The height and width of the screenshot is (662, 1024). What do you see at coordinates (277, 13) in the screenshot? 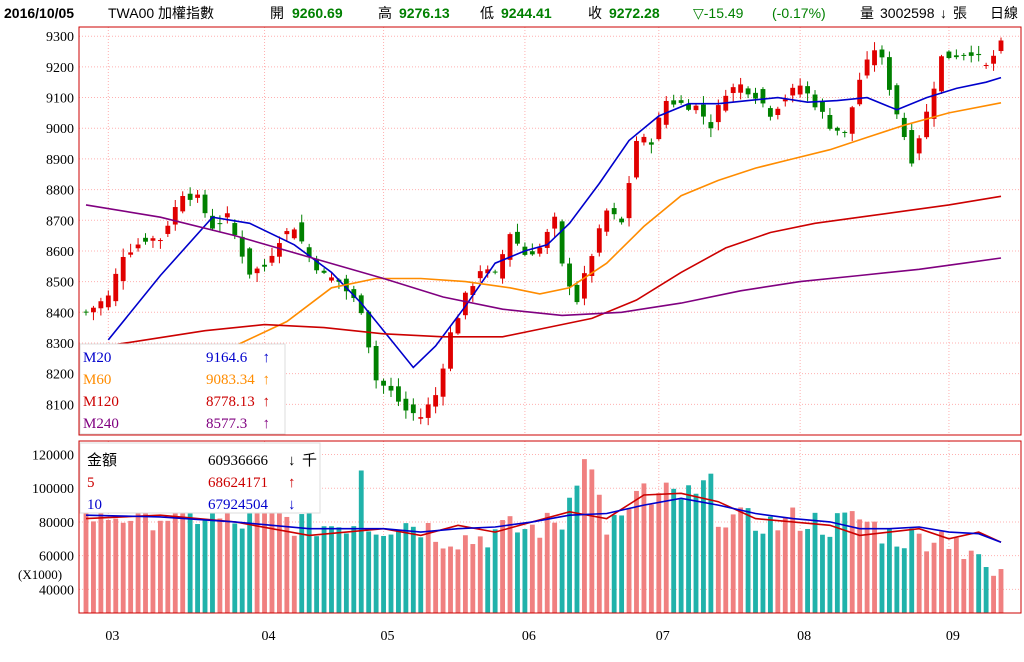
I see `open-label: 開` at bounding box center [277, 13].